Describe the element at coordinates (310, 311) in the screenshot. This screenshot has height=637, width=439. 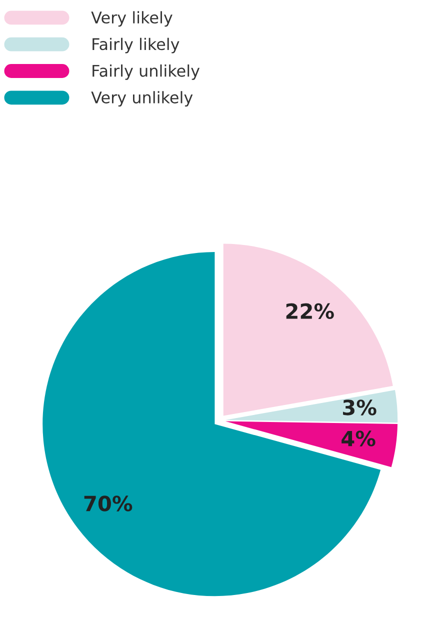
I see `data-label: 22%` at that location.